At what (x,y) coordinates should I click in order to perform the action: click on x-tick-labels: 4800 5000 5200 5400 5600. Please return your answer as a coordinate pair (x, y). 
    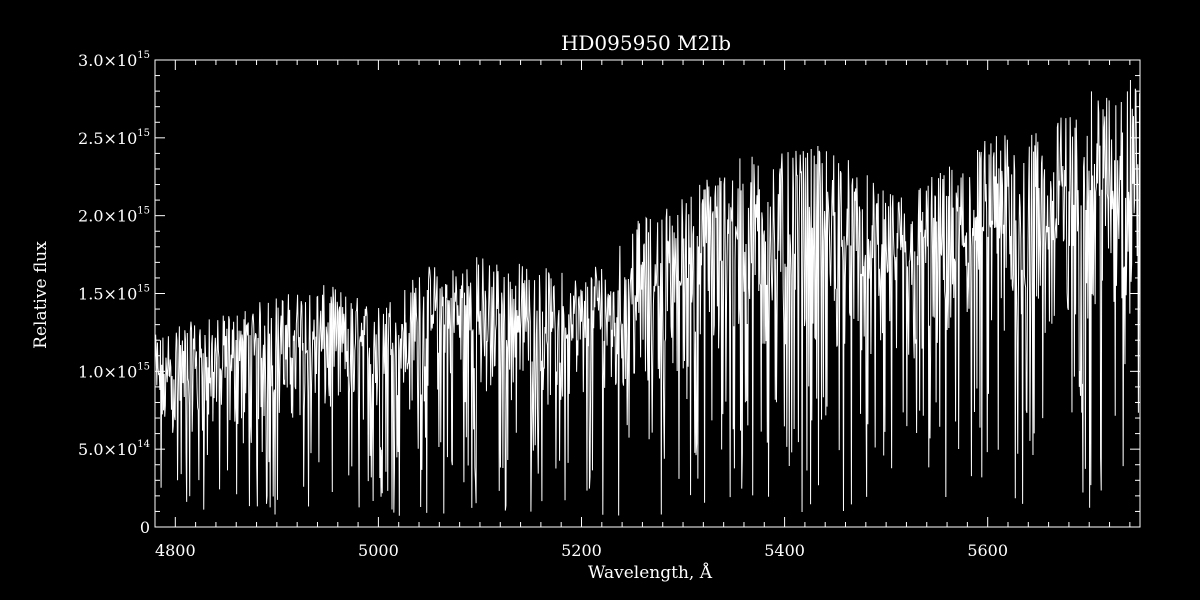
    Looking at the image, I should click on (581, 550).